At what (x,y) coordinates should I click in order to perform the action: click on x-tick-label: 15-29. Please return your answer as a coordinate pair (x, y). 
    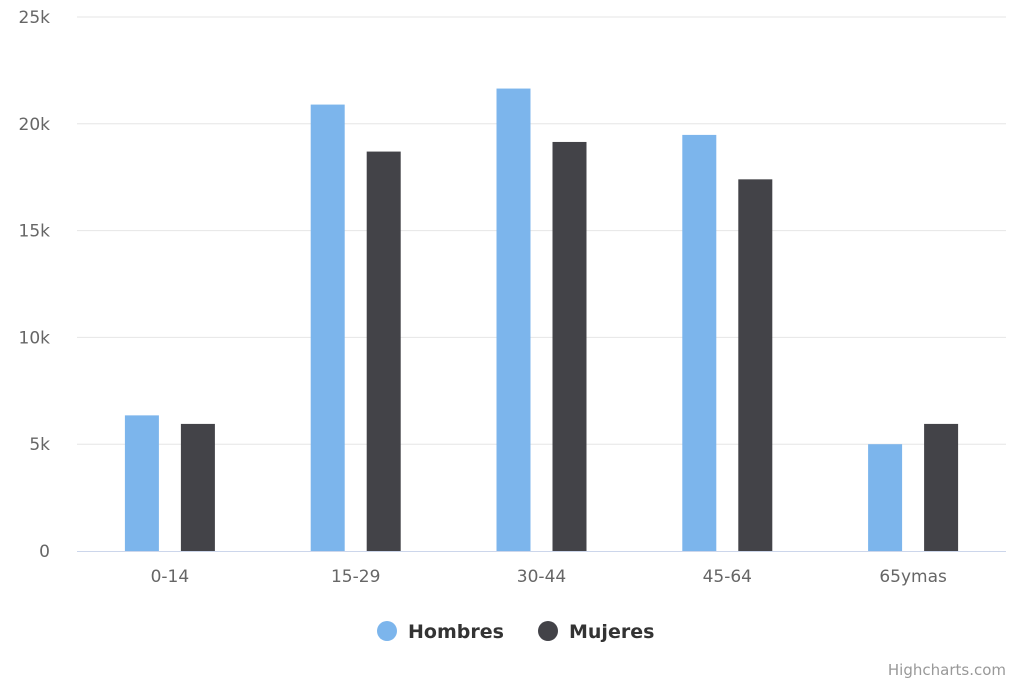
    Looking at the image, I should click on (355, 577).